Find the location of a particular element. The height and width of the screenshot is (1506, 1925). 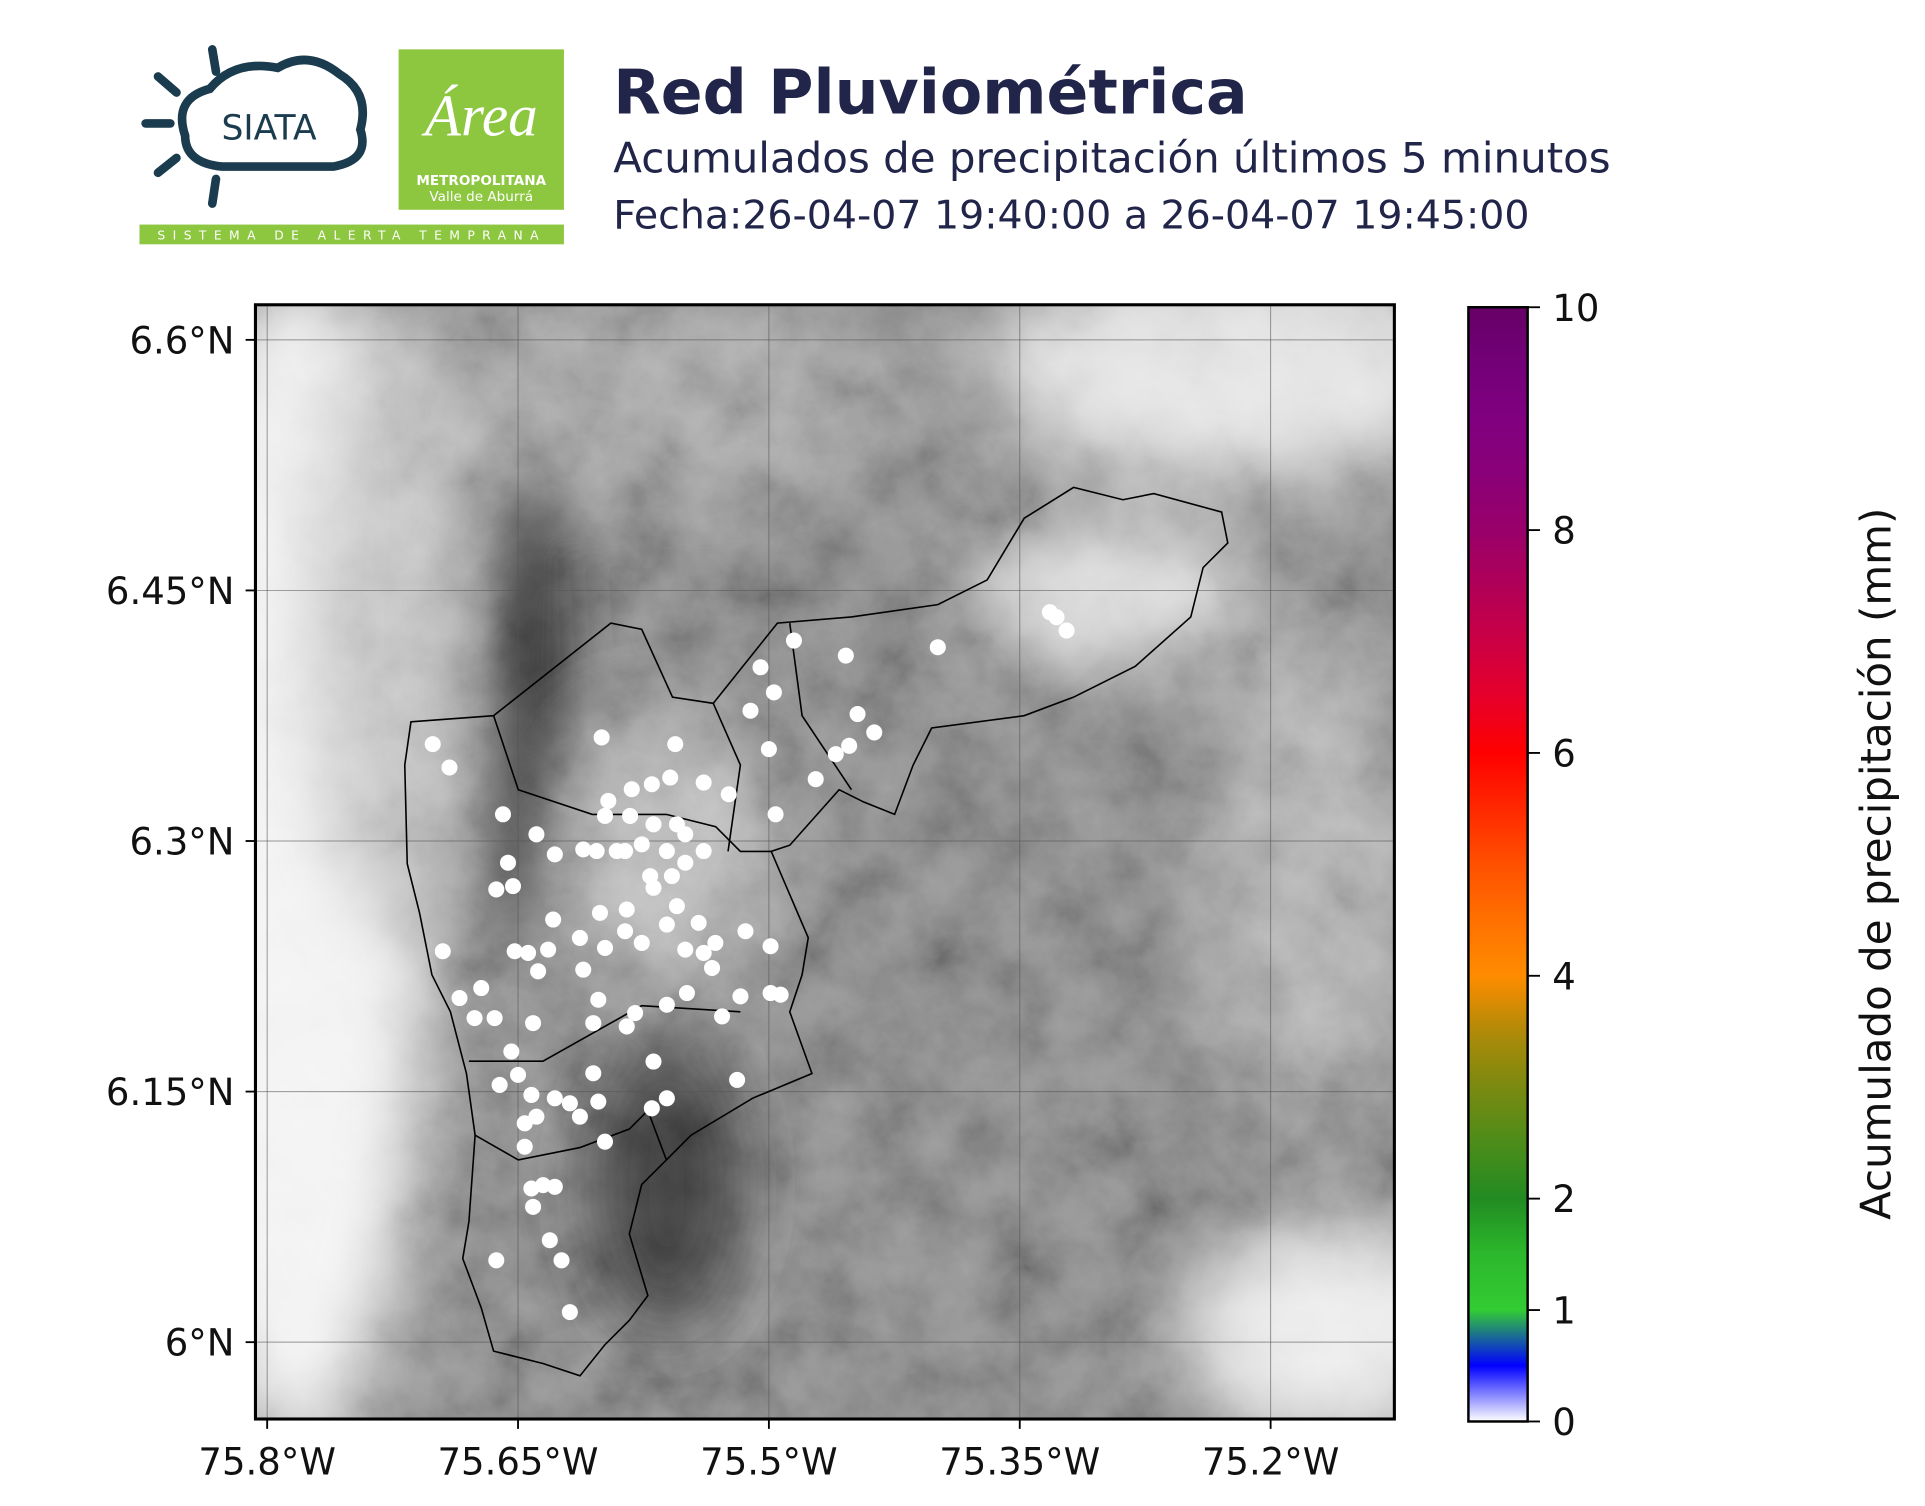

y-tick-label: 6.45°N is located at coordinates (170, 591).